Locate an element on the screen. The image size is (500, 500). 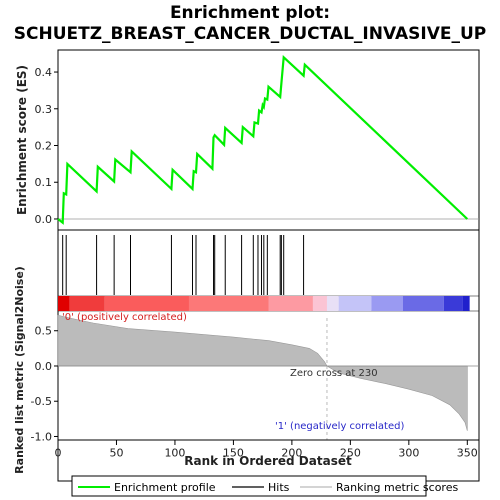
legend-enrichment-label: Enrichment profile is located at coordinates (165, 487).